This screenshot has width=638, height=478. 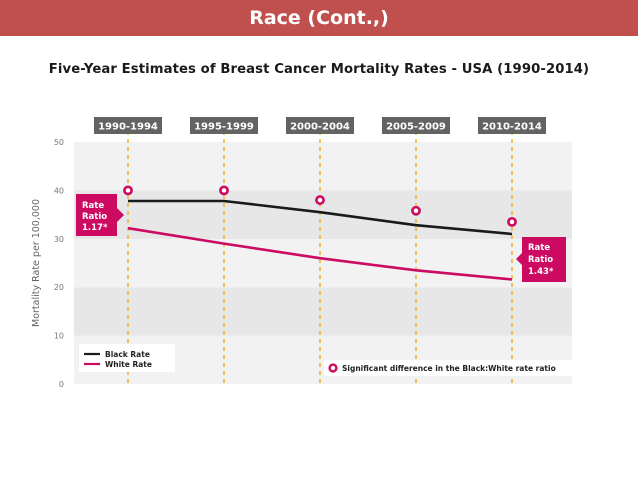 I want to click on y-tick-label-0: 0, so click(x=61, y=384).